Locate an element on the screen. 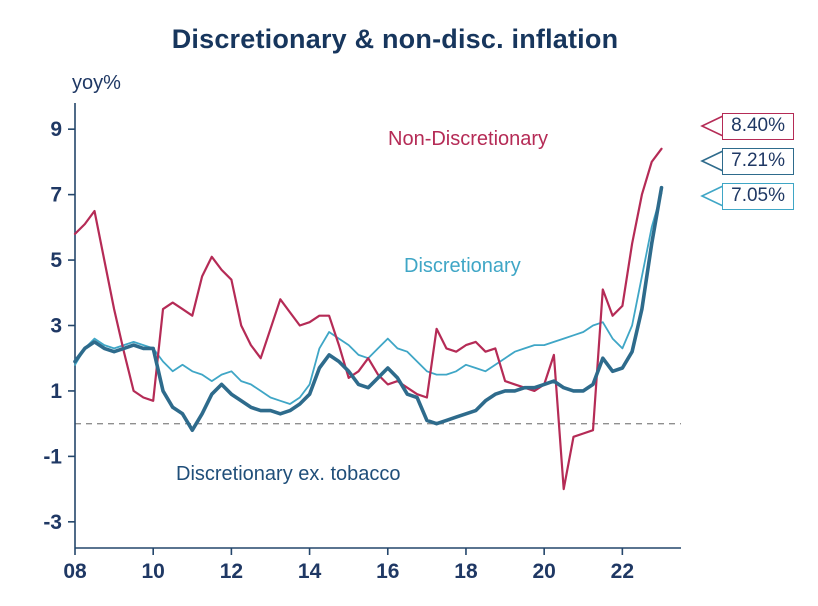  y-tick-label: 3 is located at coordinates (56, 326).